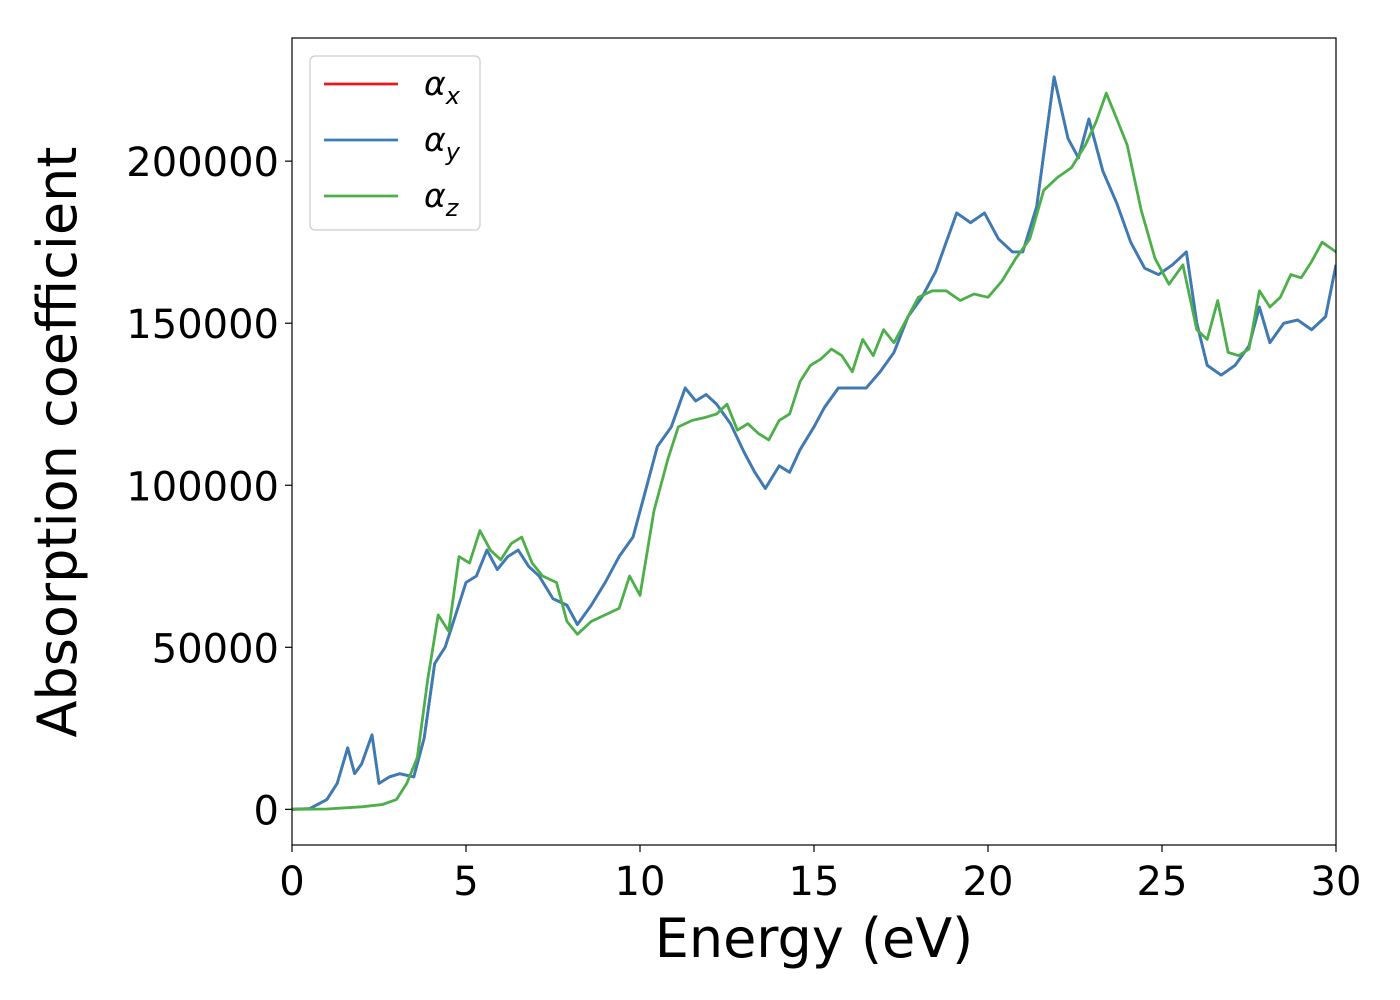 The width and height of the screenshot is (1400, 1000). What do you see at coordinates (1336, 882) in the screenshot?
I see `x-tick-label: 30` at bounding box center [1336, 882].